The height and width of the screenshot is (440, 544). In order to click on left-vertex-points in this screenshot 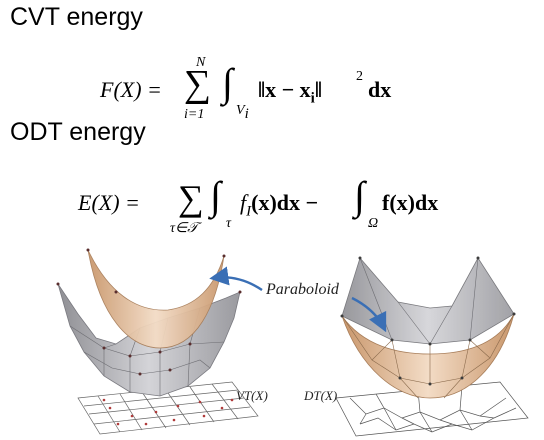, I will do `click(149, 312)`.